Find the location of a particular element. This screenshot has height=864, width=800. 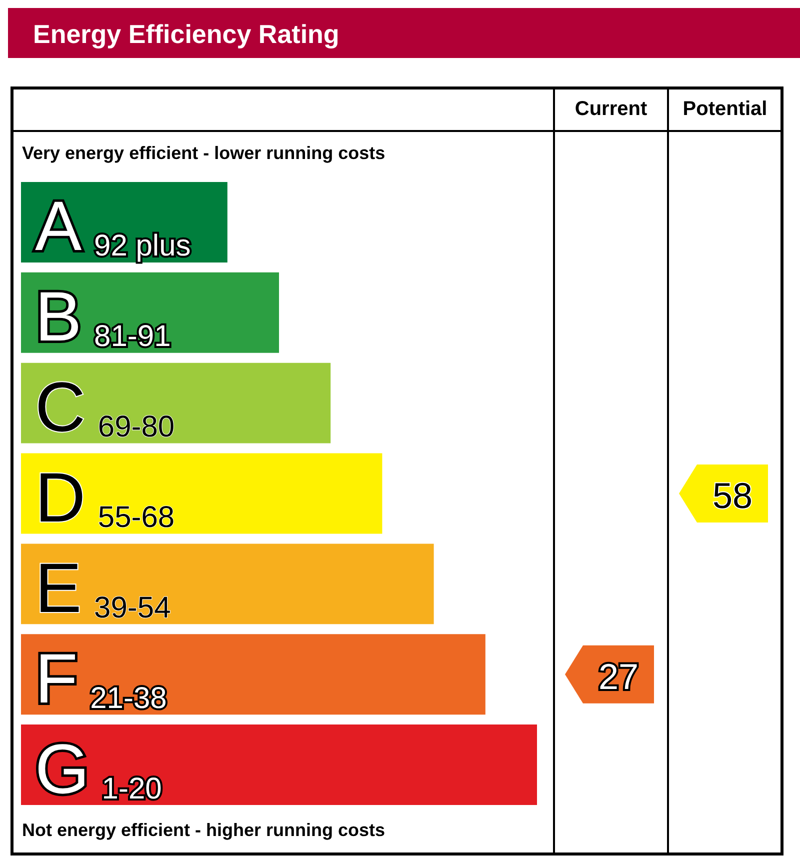

text: Potential is located at coordinates (725, 109).